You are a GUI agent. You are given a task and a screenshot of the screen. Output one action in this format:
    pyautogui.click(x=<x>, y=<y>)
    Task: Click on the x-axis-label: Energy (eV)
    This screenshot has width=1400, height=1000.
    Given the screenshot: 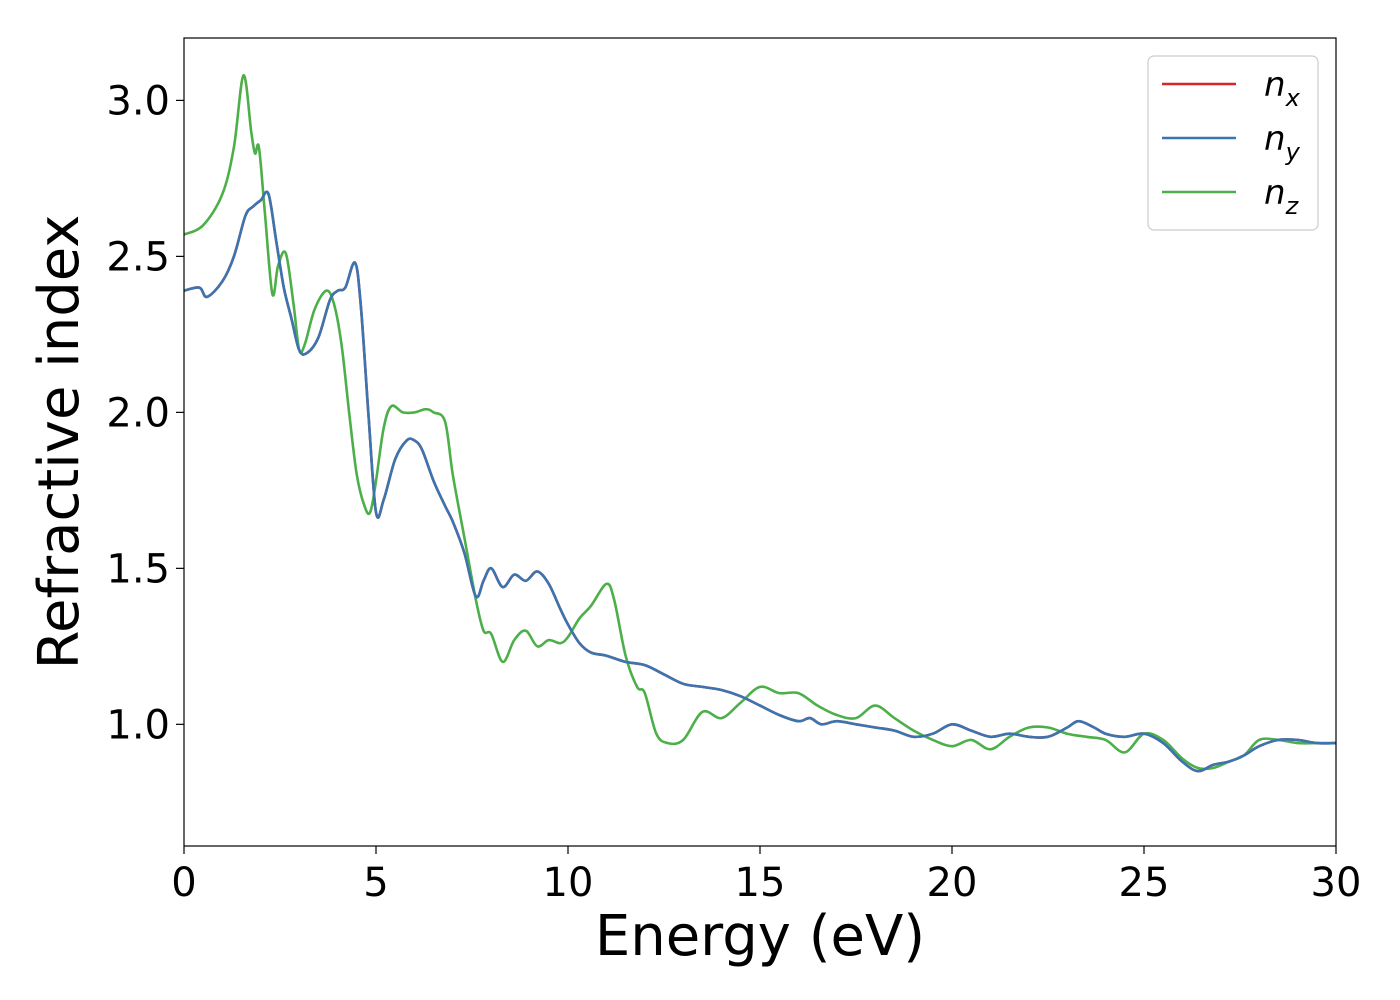 What is the action you would take?
    pyautogui.click(x=760, y=936)
    